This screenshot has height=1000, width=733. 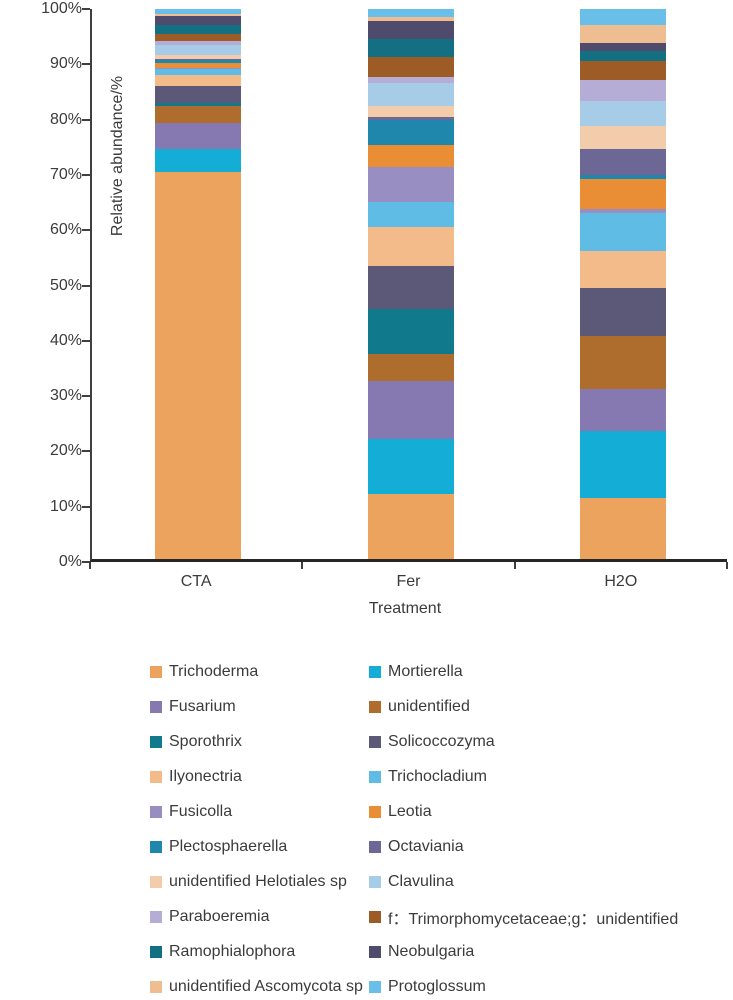 I want to click on legend-label: f：Trimorphomycetaceae;g：unidentified, so click(x=533, y=919).